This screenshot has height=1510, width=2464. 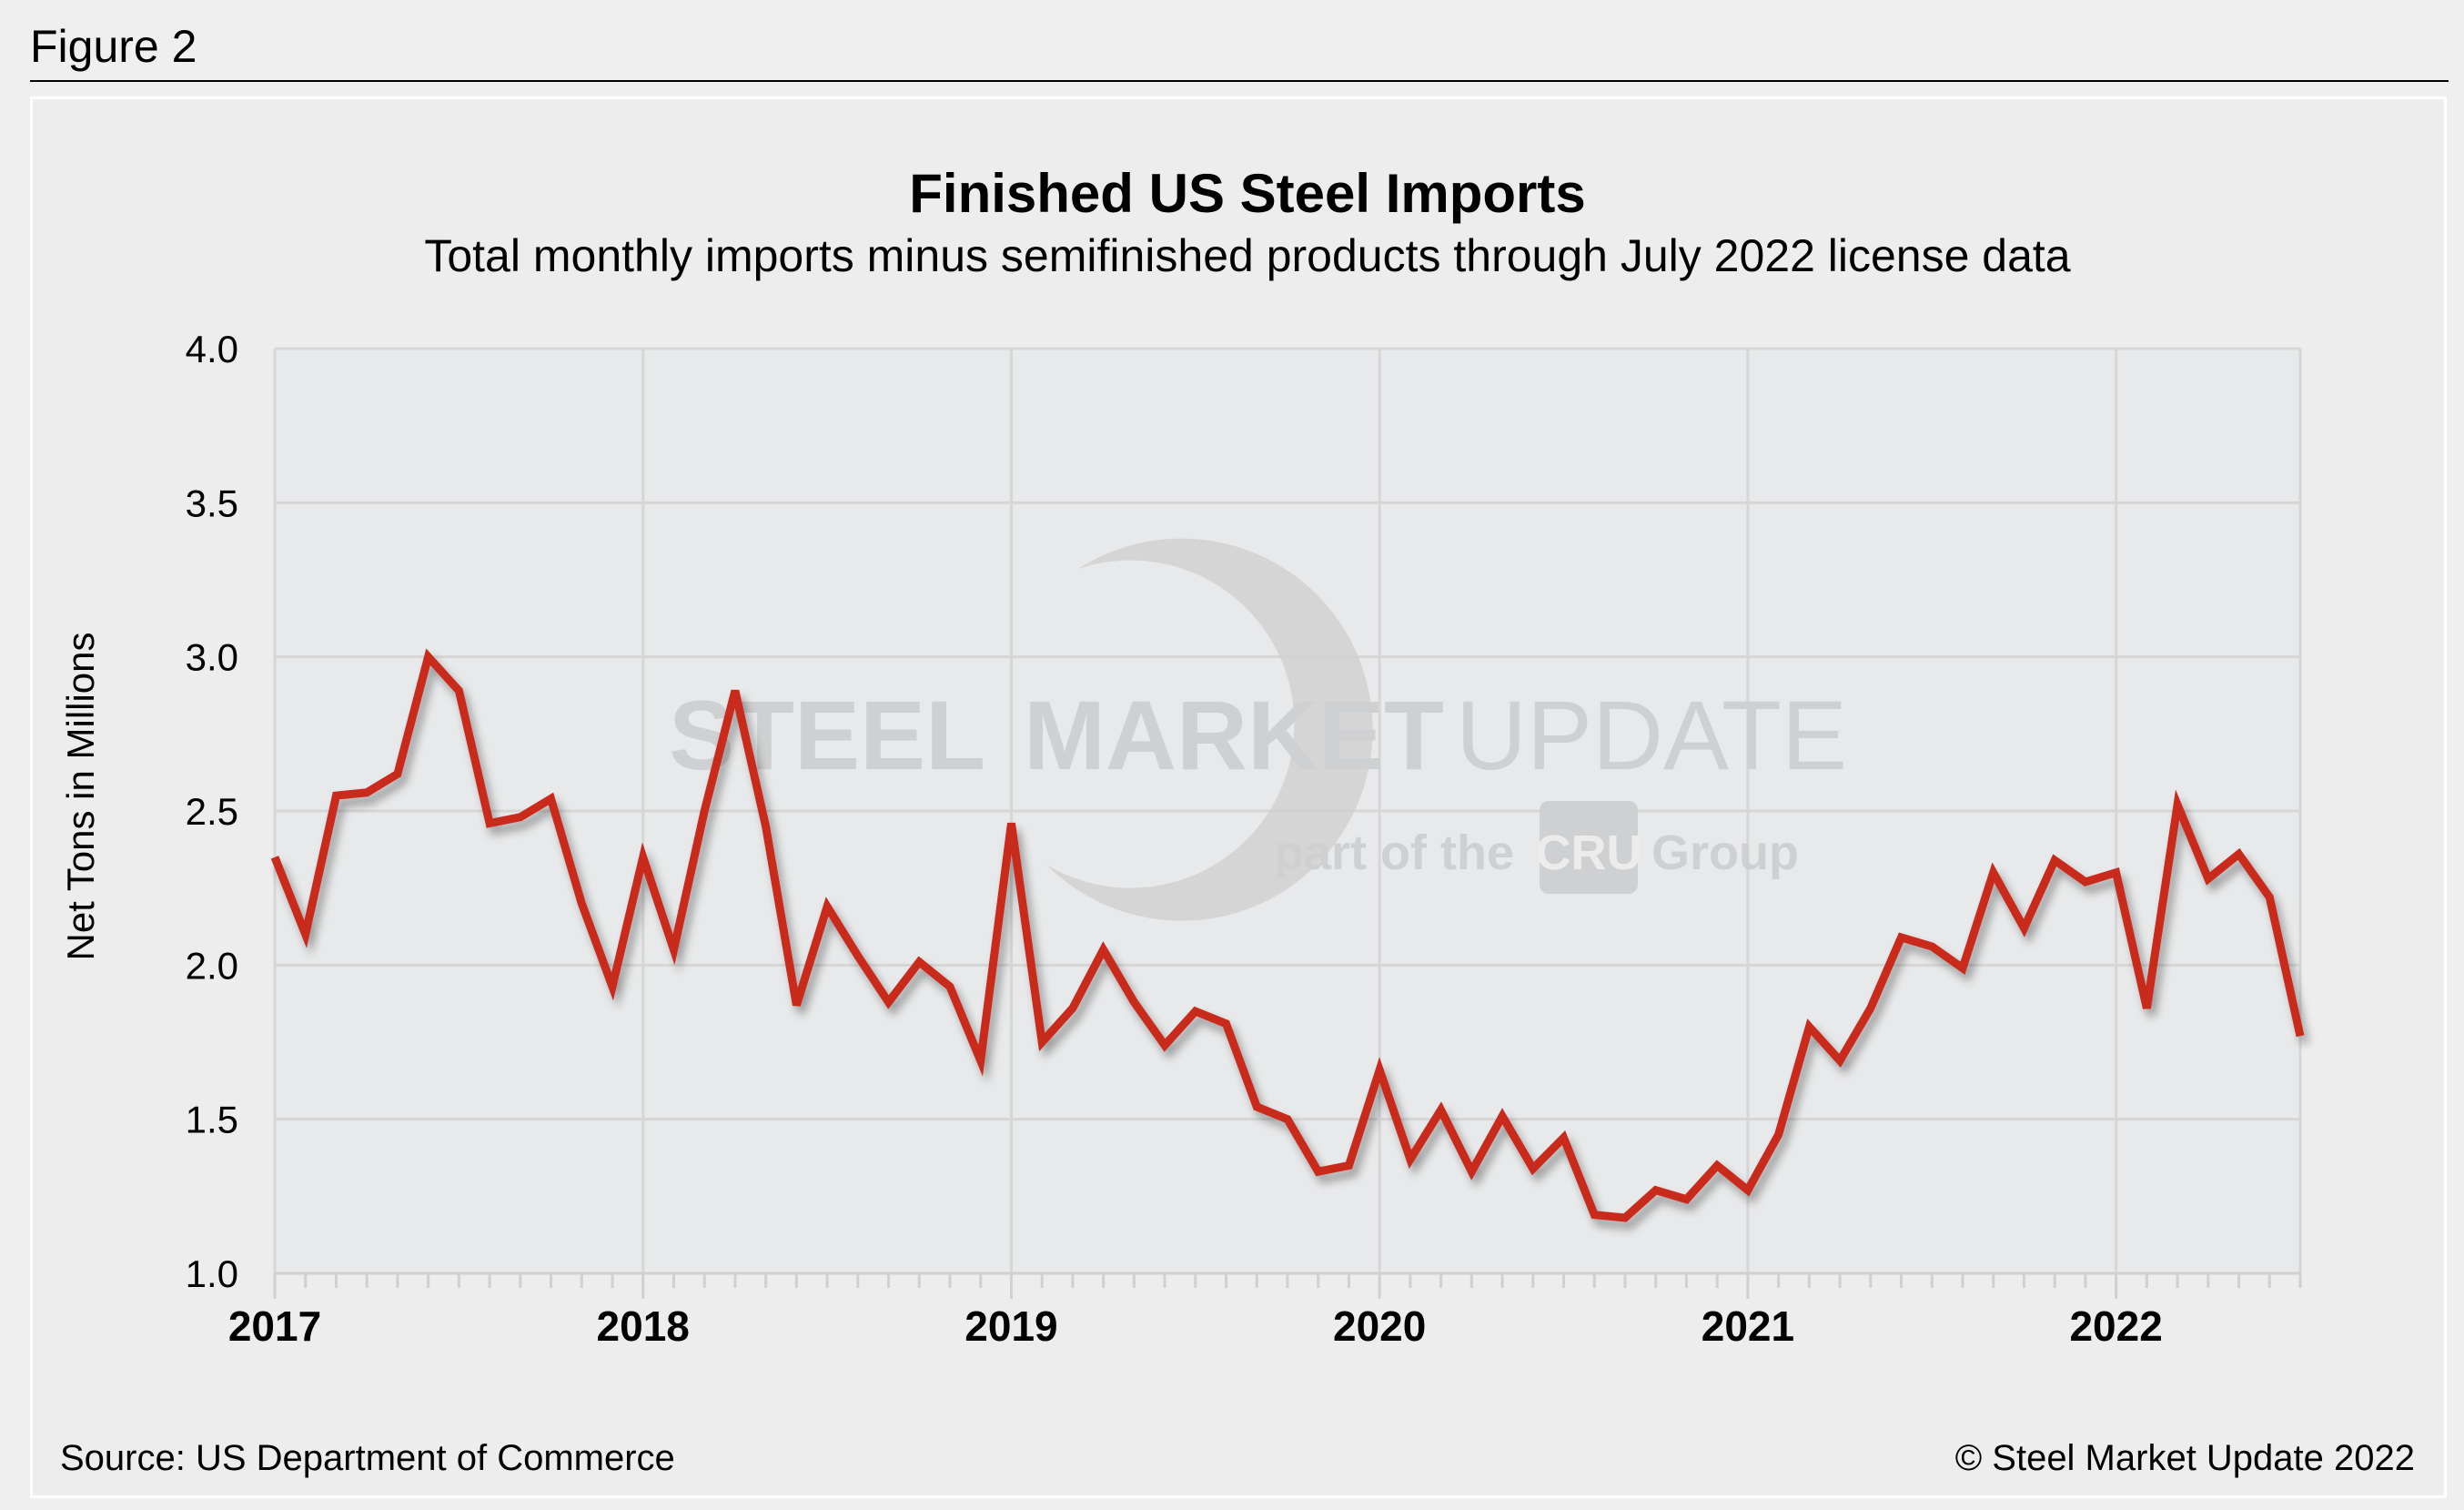 What do you see at coordinates (1394, 853) in the screenshot?
I see `watermark-part-of: part of the` at bounding box center [1394, 853].